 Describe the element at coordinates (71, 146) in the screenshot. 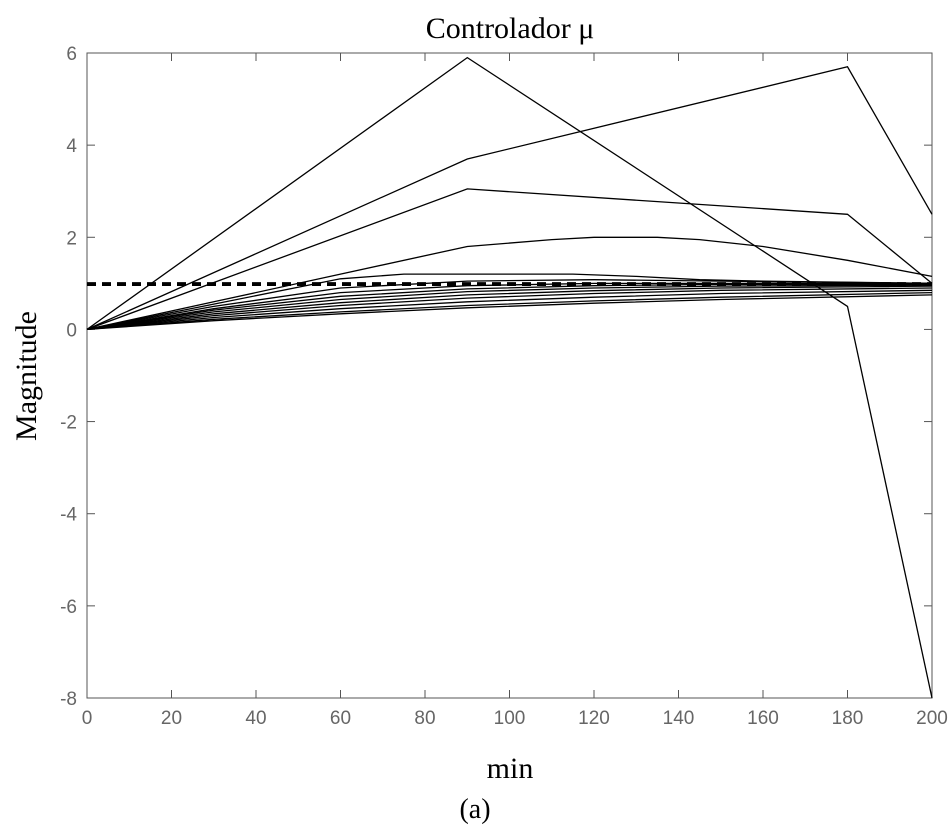

I see `y-tick-label: 4` at that location.